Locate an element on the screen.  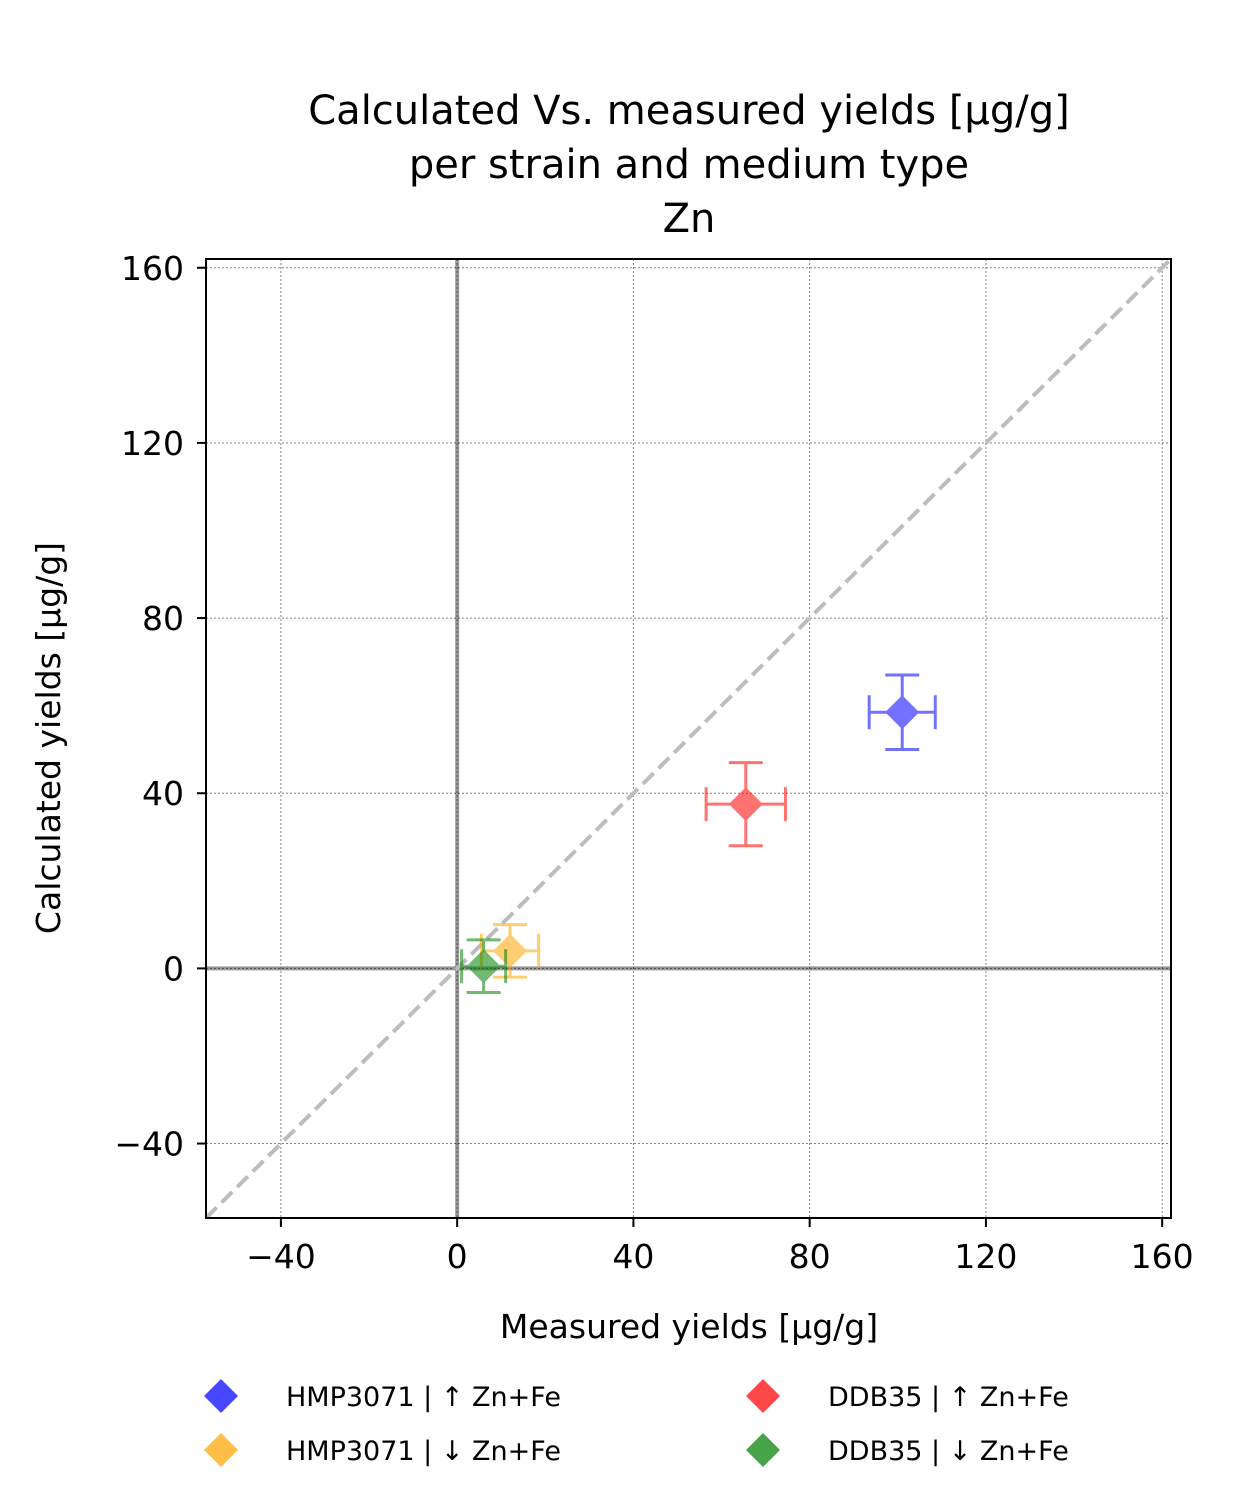
legend-label: HMP3071 | ↑ Zn+Fe is located at coordinates (423, 1397).